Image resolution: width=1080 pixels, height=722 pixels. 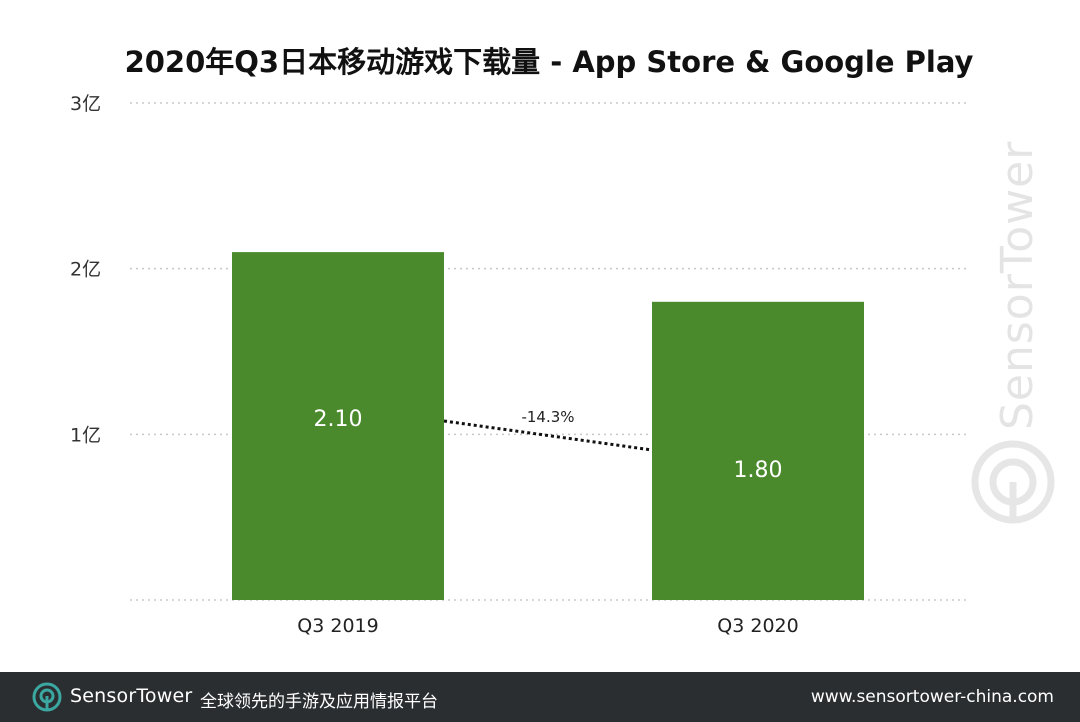 What do you see at coordinates (1013, 482) in the screenshot?
I see `watermark-logo-icon` at bounding box center [1013, 482].